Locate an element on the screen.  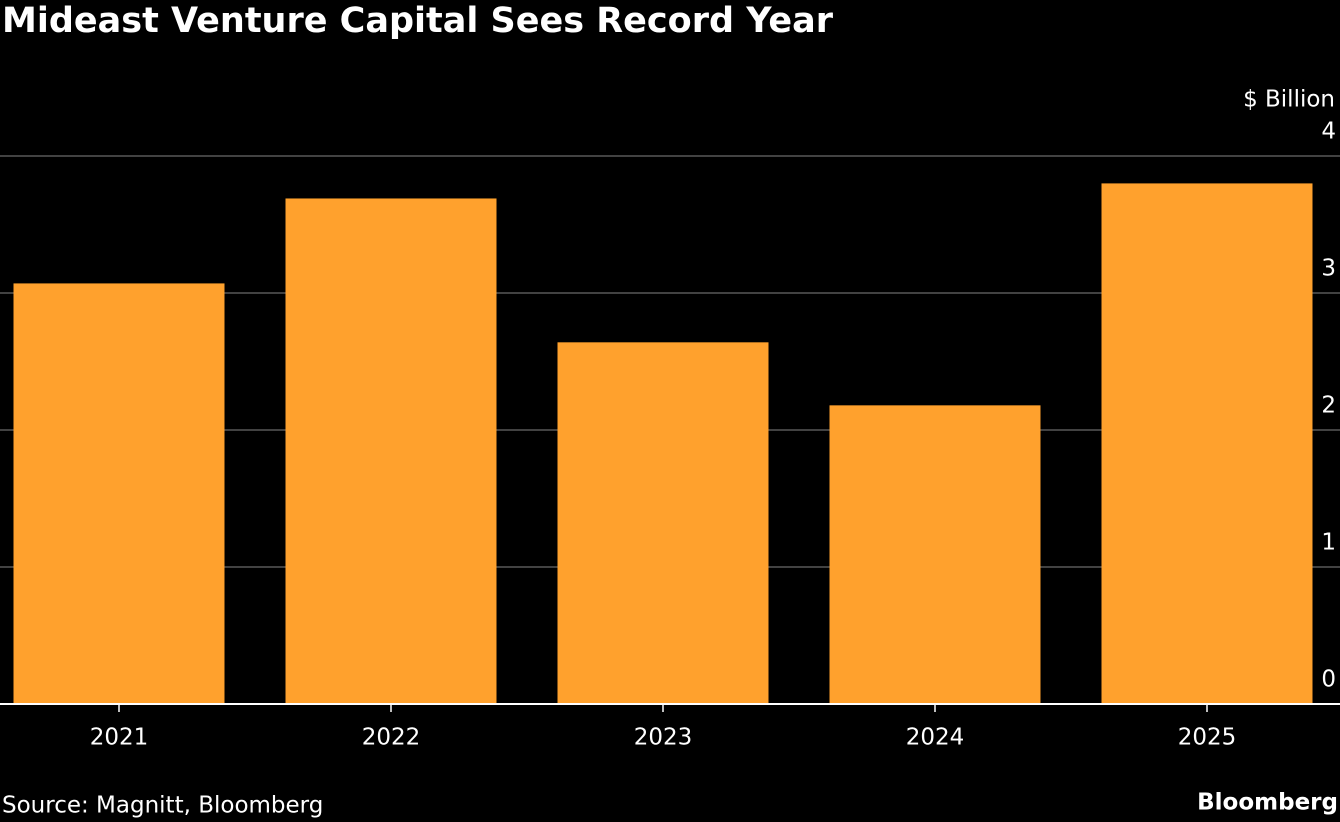
x-tick-label: 2022 is located at coordinates (391, 738).